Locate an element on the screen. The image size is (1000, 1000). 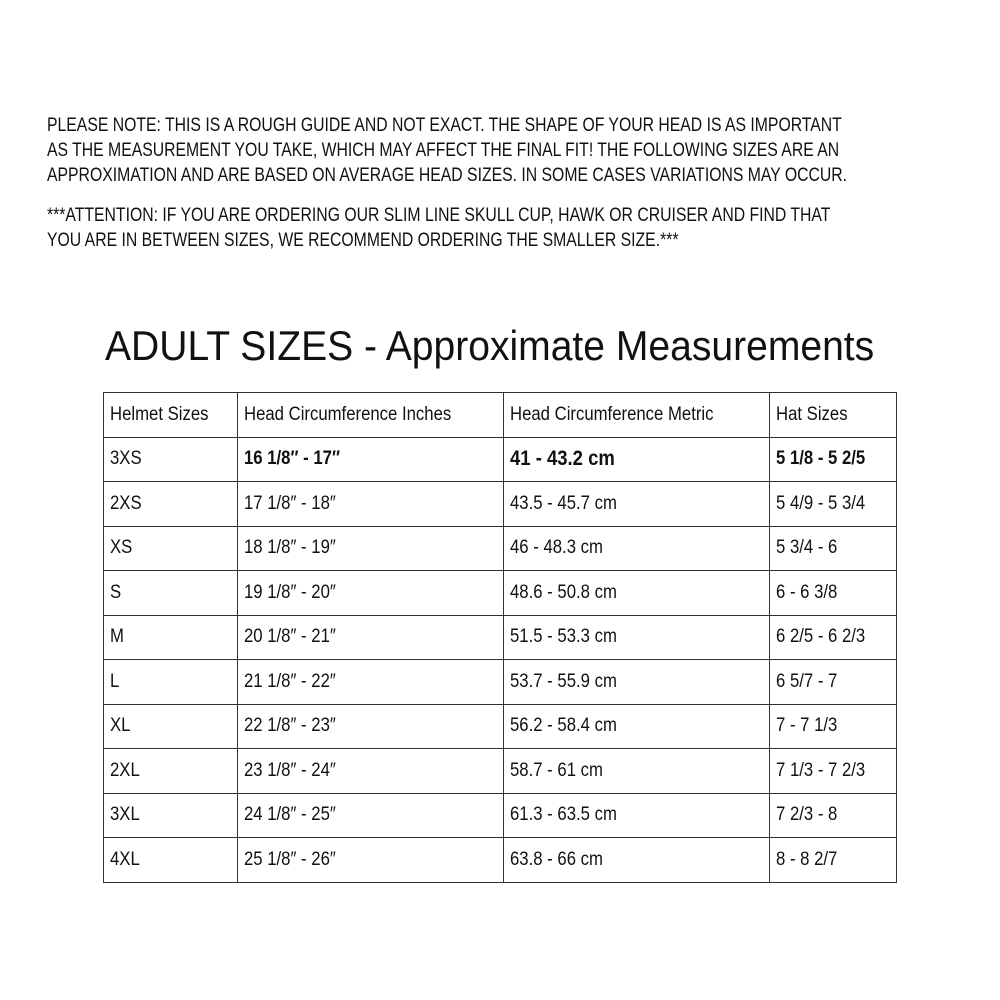
table-row: 4XL 25 1/8″ - 26″ 63.8 - 66 cm 8 - 8 2/7 is located at coordinates (500, 860).